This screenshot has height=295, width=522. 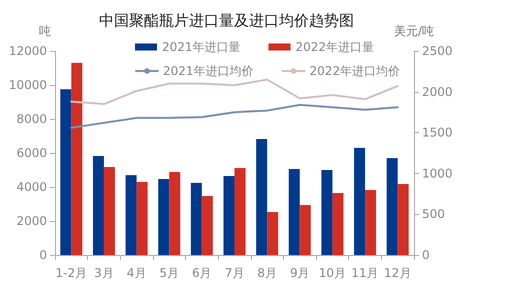 I want to click on y2-tick-label: 1500, so click(x=437, y=133).